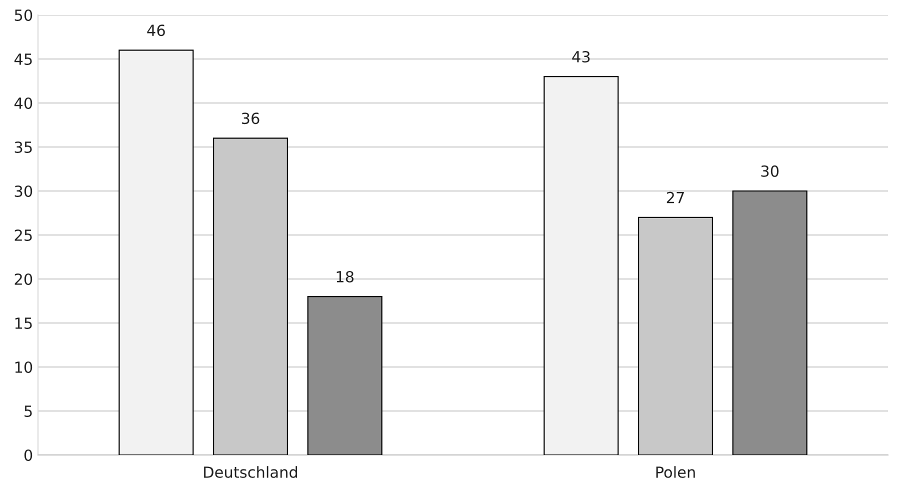 This screenshot has width=903, height=491. Describe the element at coordinates (345, 276) in the screenshot. I see `data-label: 18` at that location.